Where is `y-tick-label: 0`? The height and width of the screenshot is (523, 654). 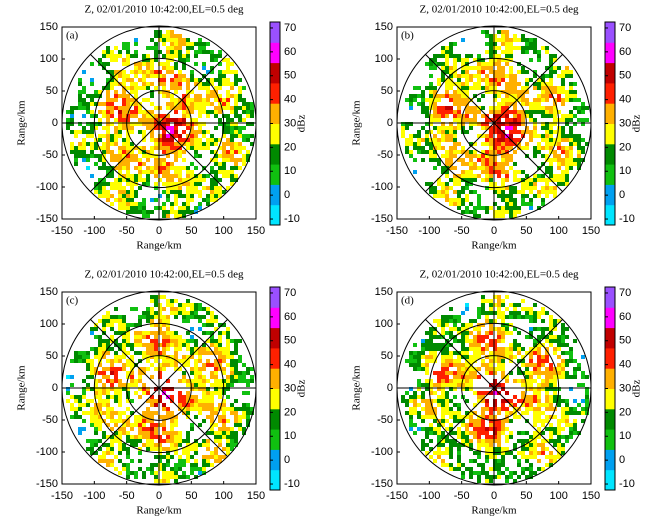
y-tick-label: 0 is located at coordinates (390, 123).